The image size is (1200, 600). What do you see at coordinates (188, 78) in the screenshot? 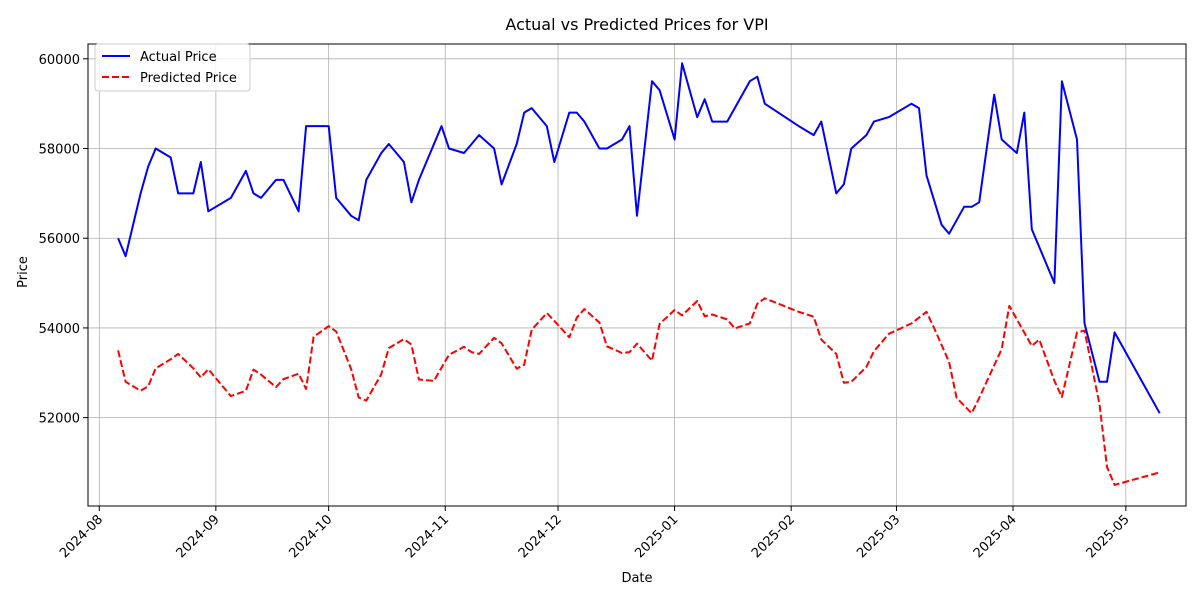
I see `legend-label: Predicted Price` at bounding box center [188, 78].